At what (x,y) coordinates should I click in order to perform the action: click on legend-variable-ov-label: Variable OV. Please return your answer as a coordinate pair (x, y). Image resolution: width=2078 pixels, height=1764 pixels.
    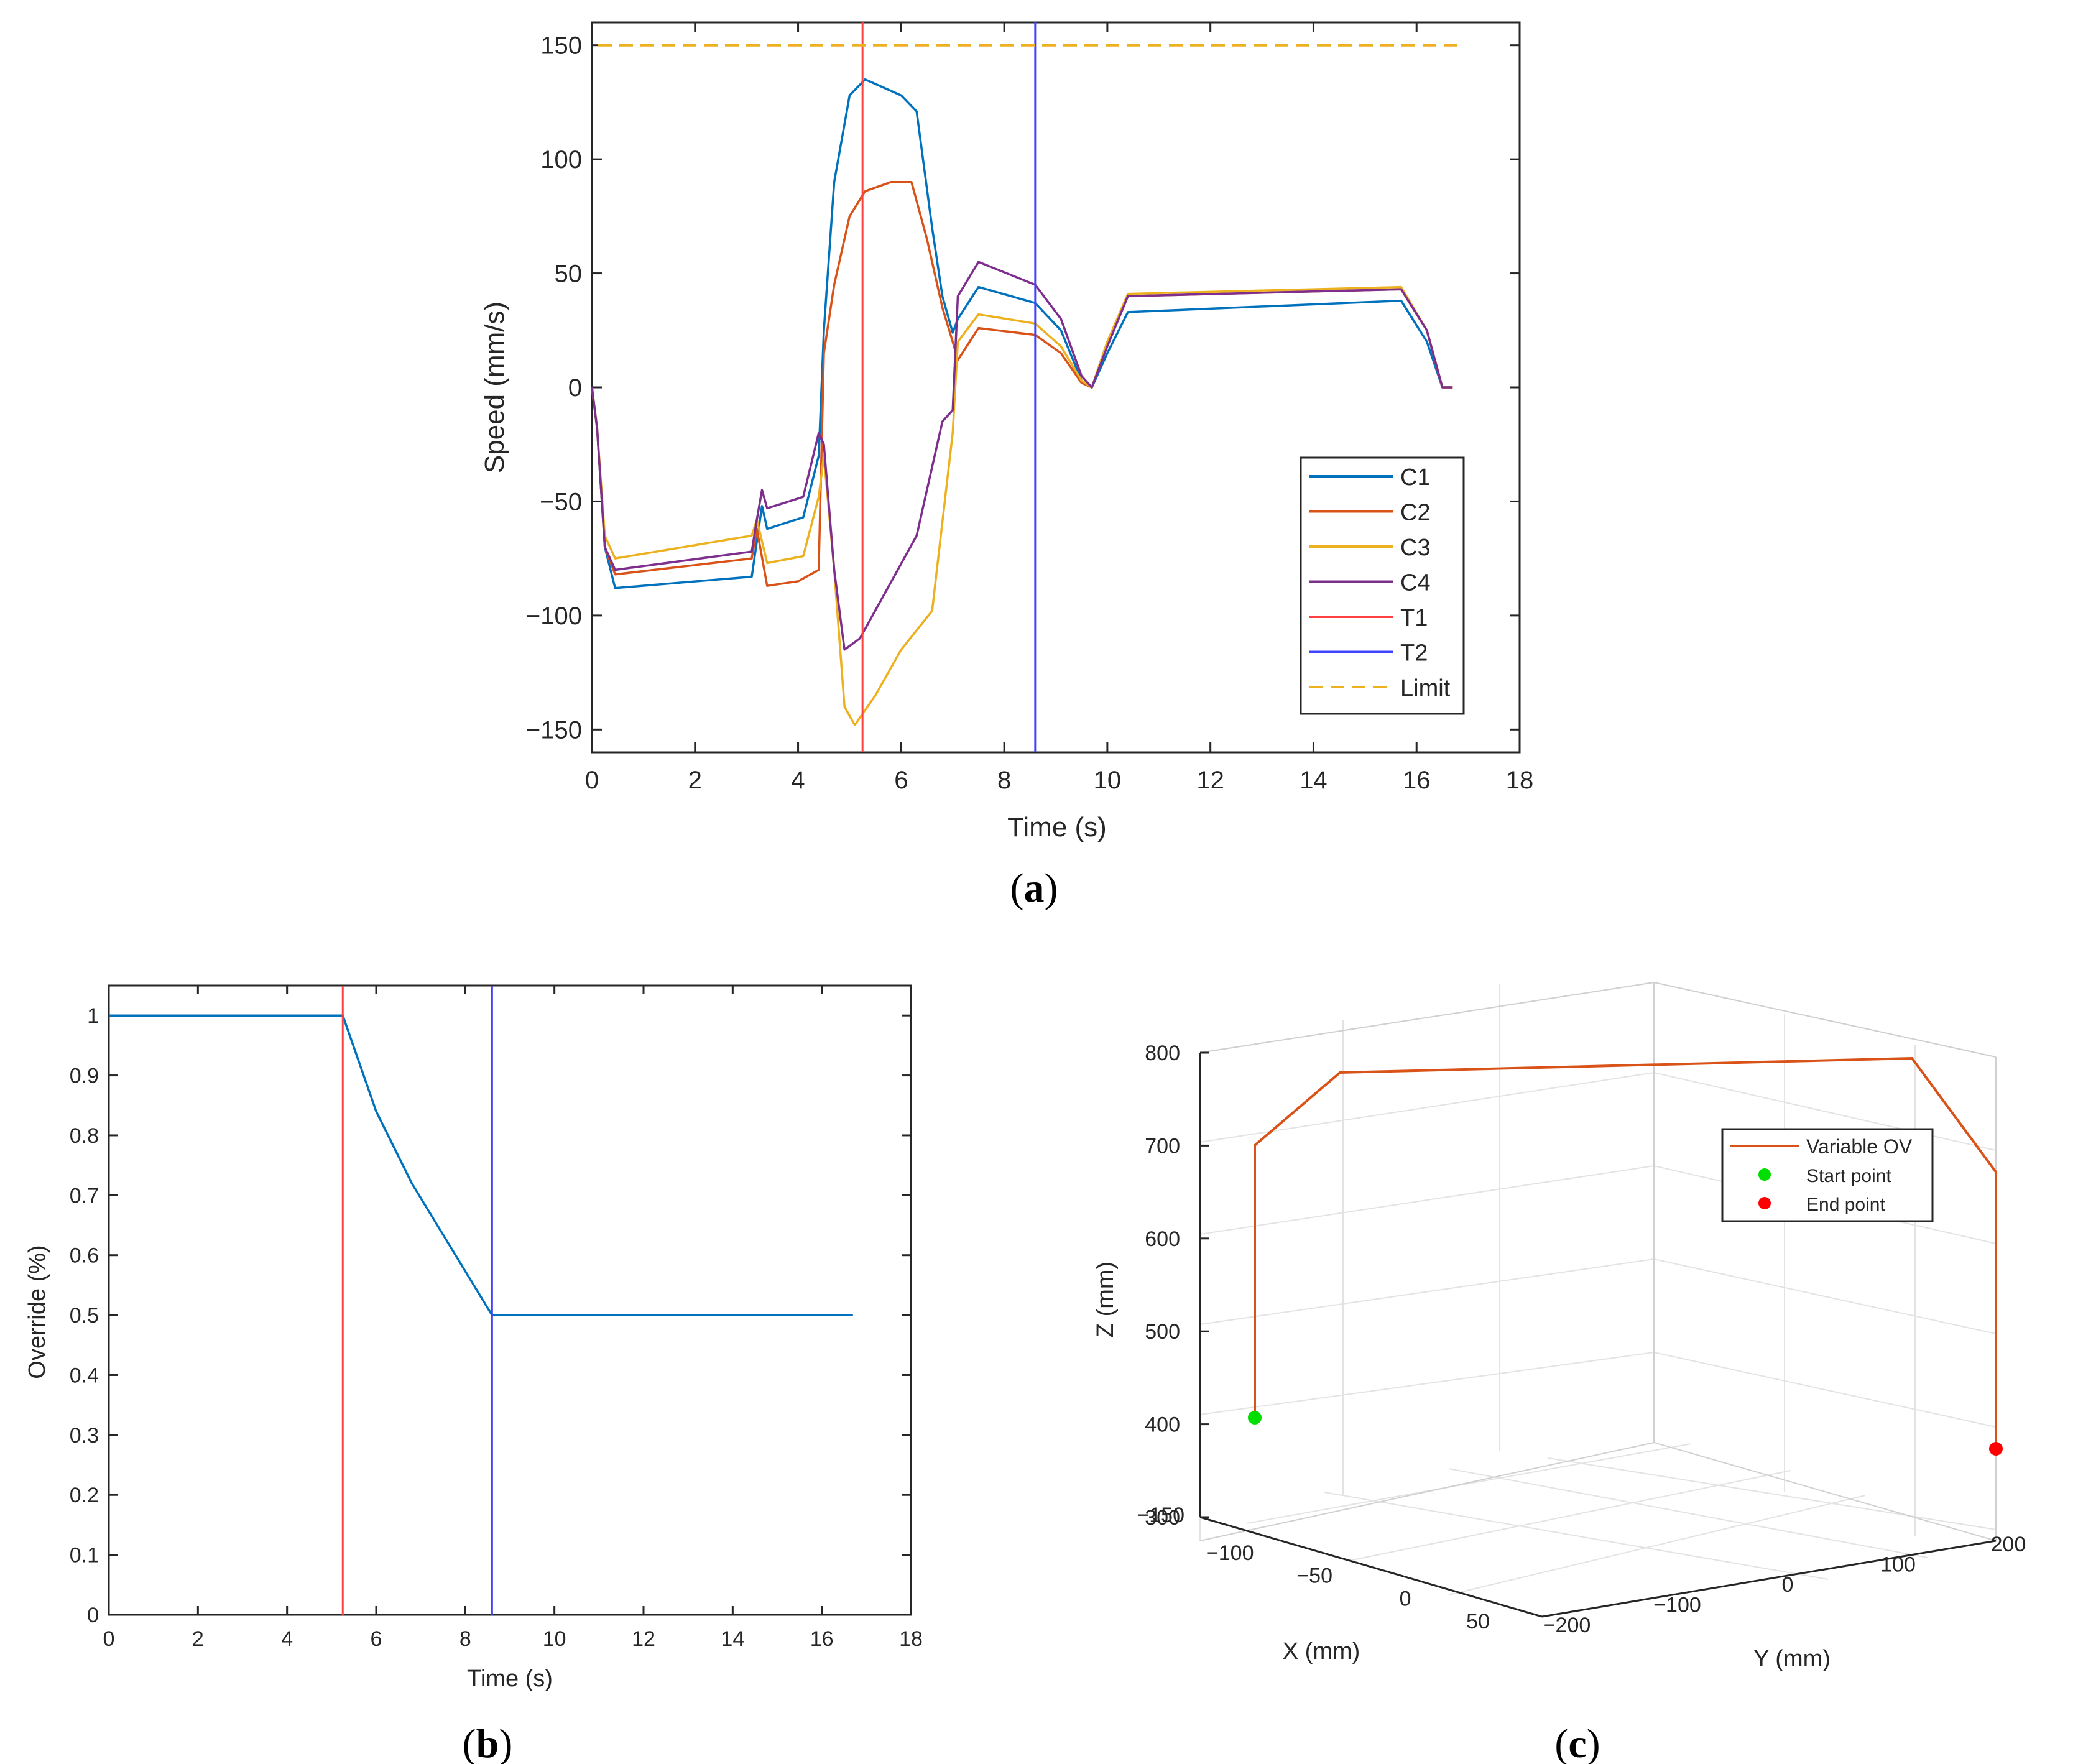
    Looking at the image, I should click on (1860, 1146).